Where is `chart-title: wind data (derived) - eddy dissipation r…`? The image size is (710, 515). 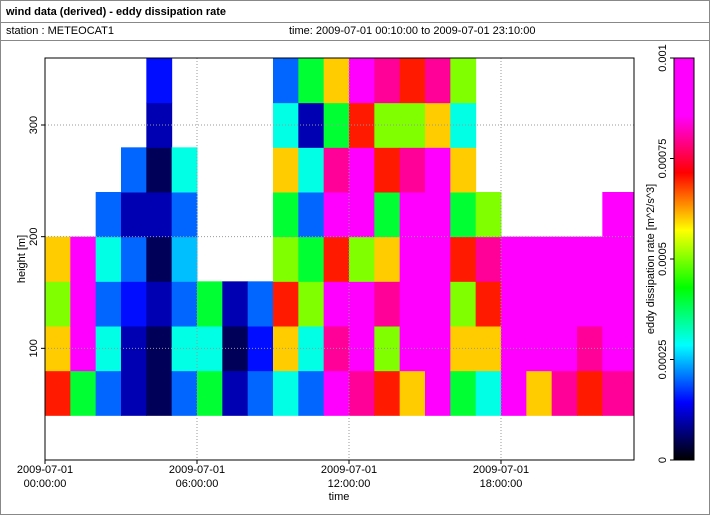
chart-title: wind data (derived) - eddy dissipation r… is located at coordinates (115, 12).